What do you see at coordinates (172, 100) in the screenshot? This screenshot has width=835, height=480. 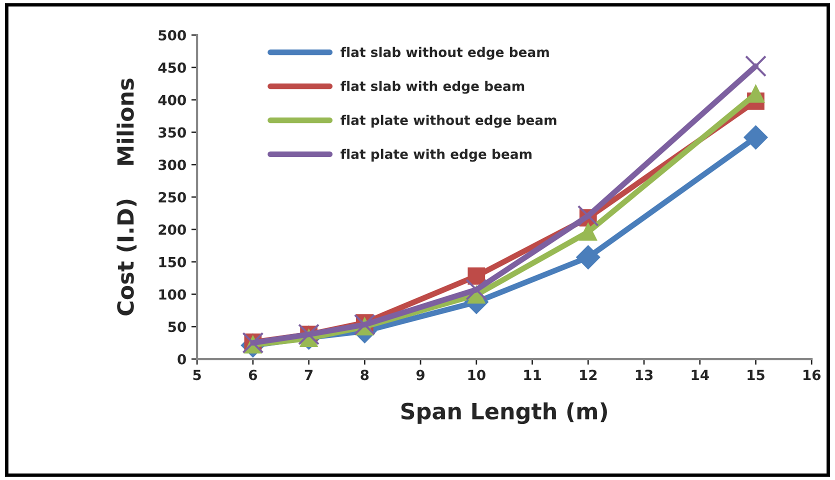 I see `y-tick-label: 400` at bounding box center [172, 100].